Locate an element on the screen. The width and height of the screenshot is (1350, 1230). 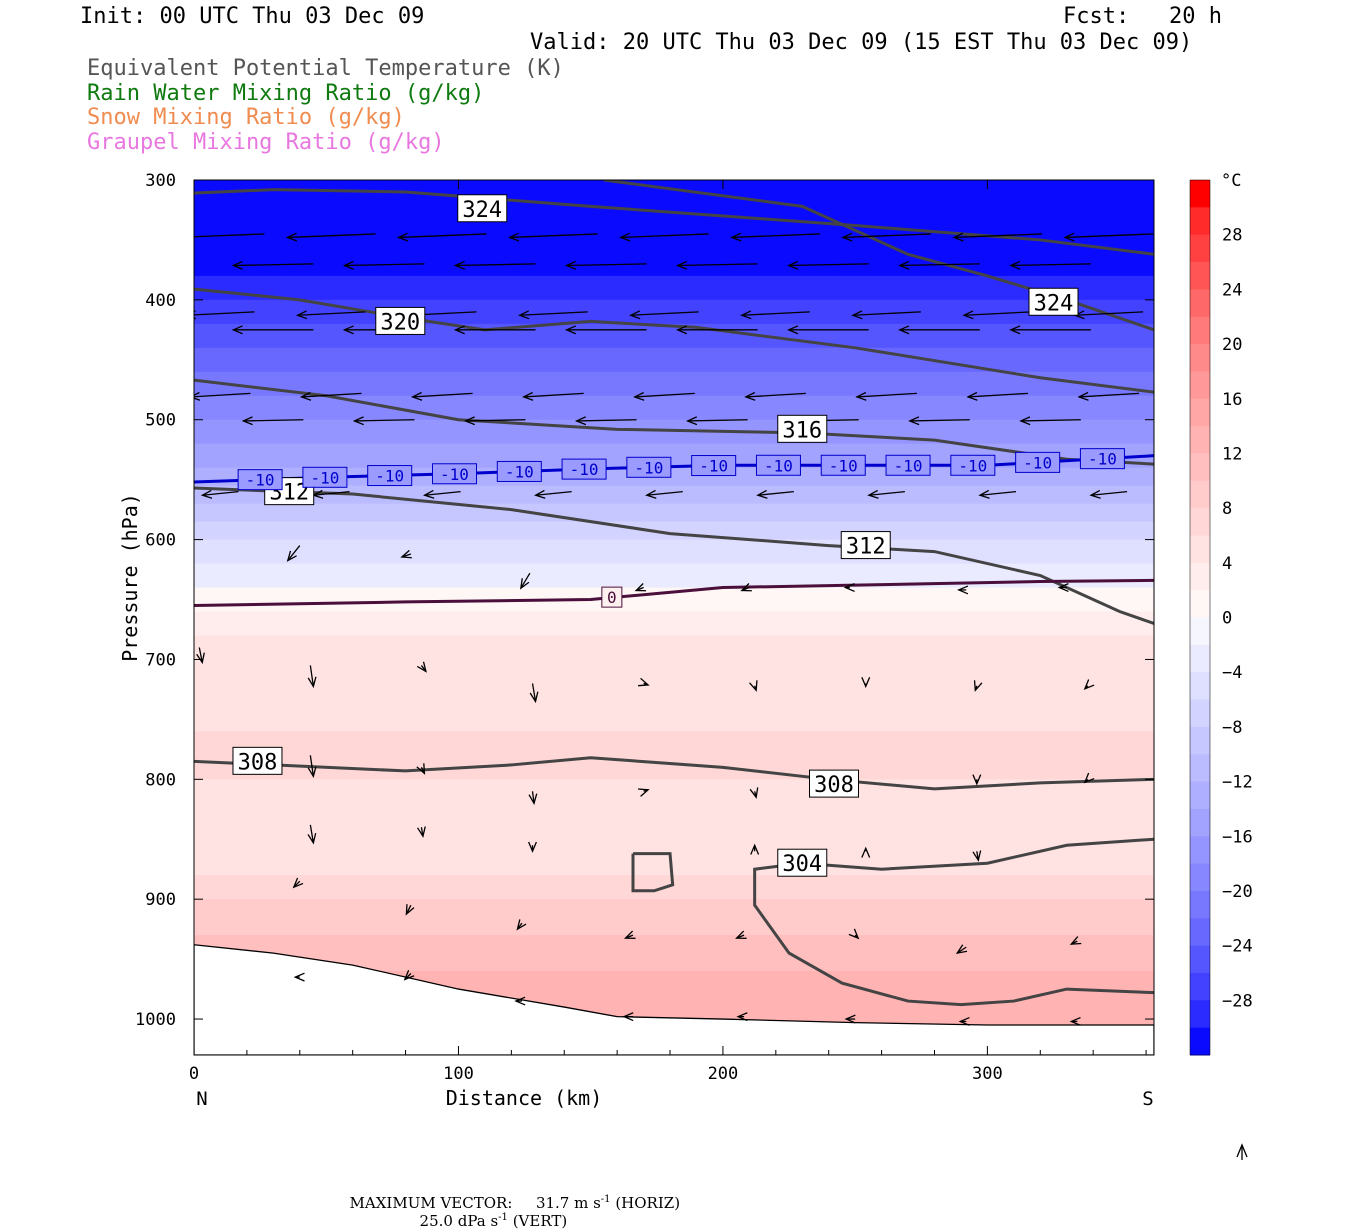
colorbar-label: 28 is located at coordinates (1232, 236).